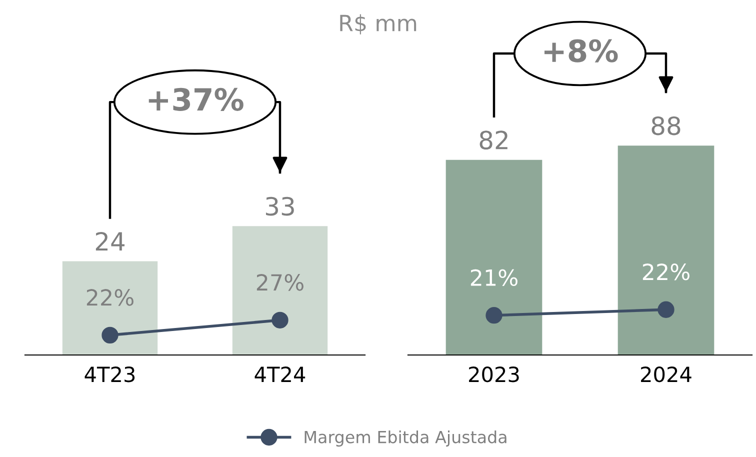 The width and height of the screenshot is (756, 457). I want to click on legend-label: Margem Ebitda Ajustada, so click(405, 438).